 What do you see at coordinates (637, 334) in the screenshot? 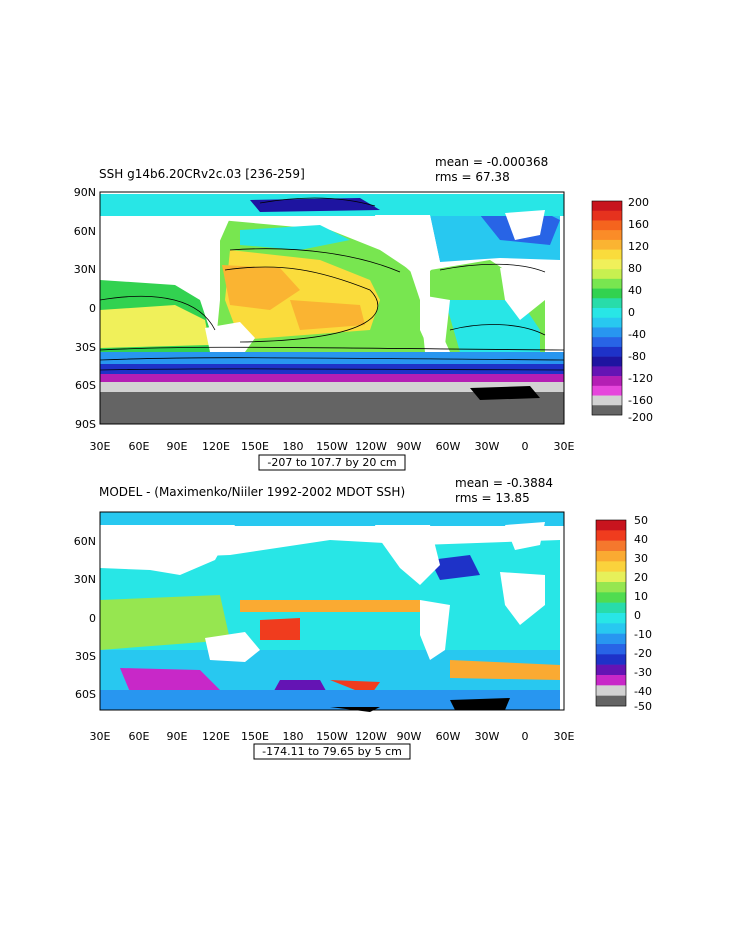
I see `top-colorbar-label: -40` at bounding box center [637, 334].